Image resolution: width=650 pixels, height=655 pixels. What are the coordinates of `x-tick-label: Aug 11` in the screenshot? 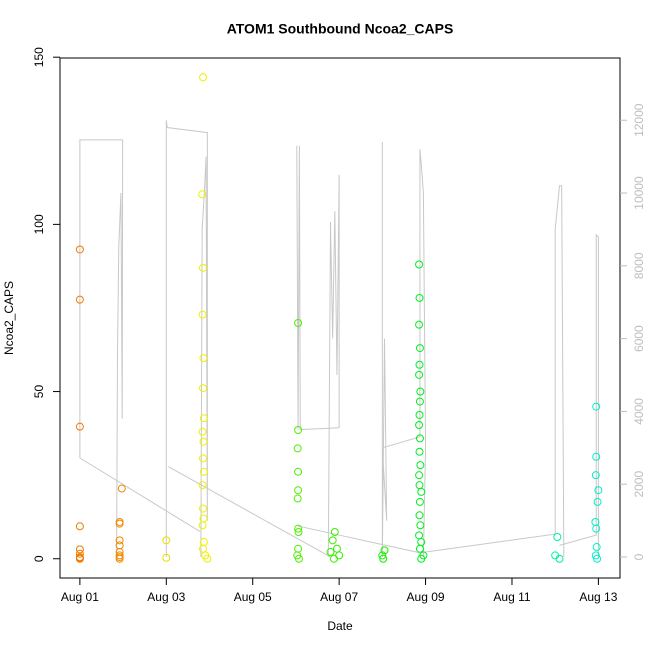 It's located at (511, 597).